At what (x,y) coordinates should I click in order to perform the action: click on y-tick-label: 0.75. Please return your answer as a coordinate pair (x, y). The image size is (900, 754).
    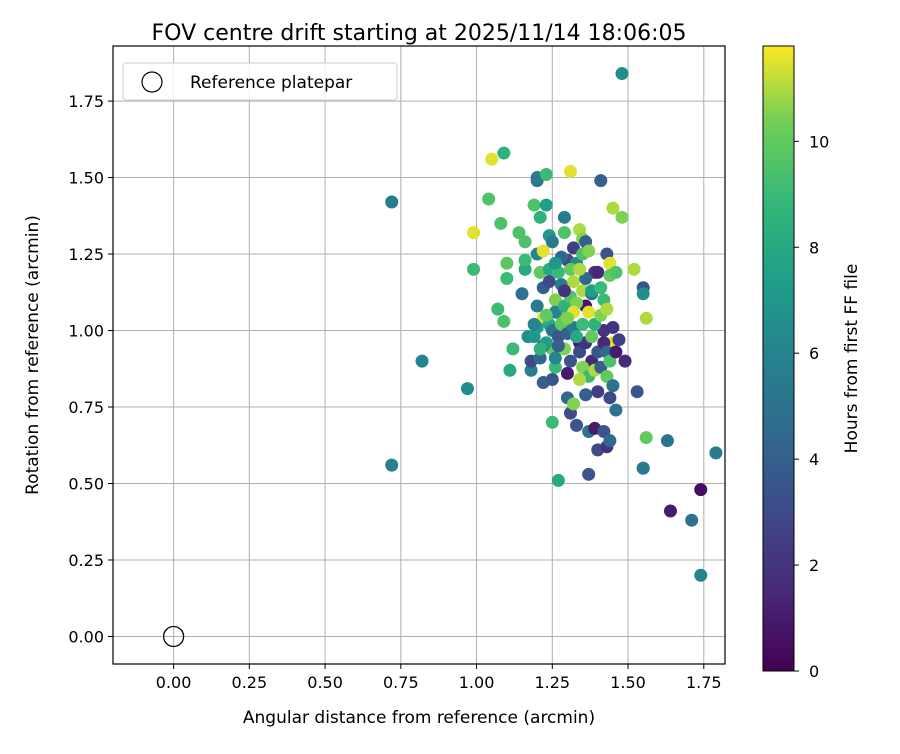
    Looking at the image, I should click on (86, 407).